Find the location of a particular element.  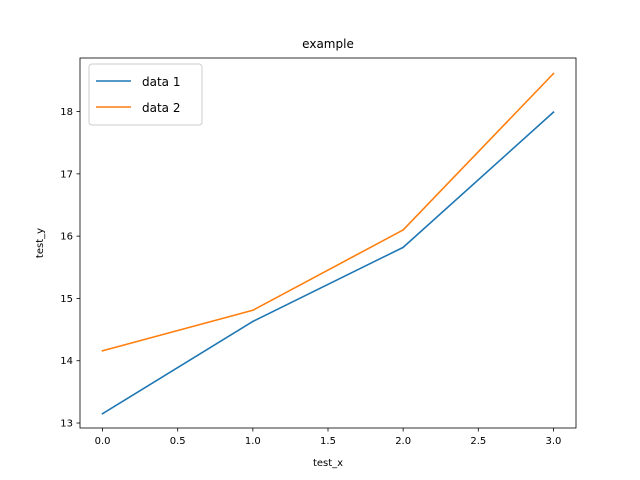

y-tick-label: 15 is located at coordinates (66, 299).